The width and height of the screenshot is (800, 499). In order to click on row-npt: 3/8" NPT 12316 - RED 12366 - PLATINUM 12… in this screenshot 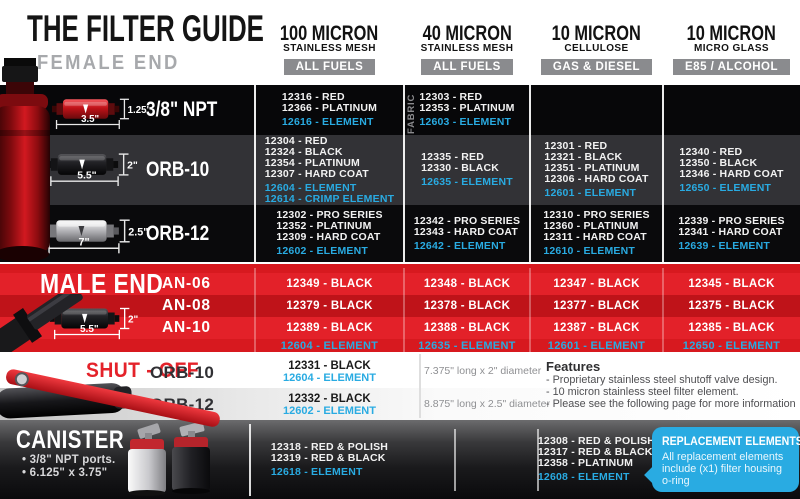, I will do `click(400, 110)`.